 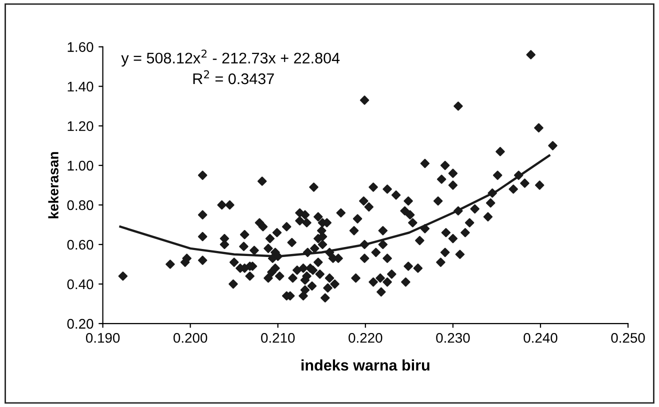 What do you see at coordinates (233, 77) in the screenshot?
I see `annotation: R$^{2}$ = 0.3437` at bounding box center [233, 77].